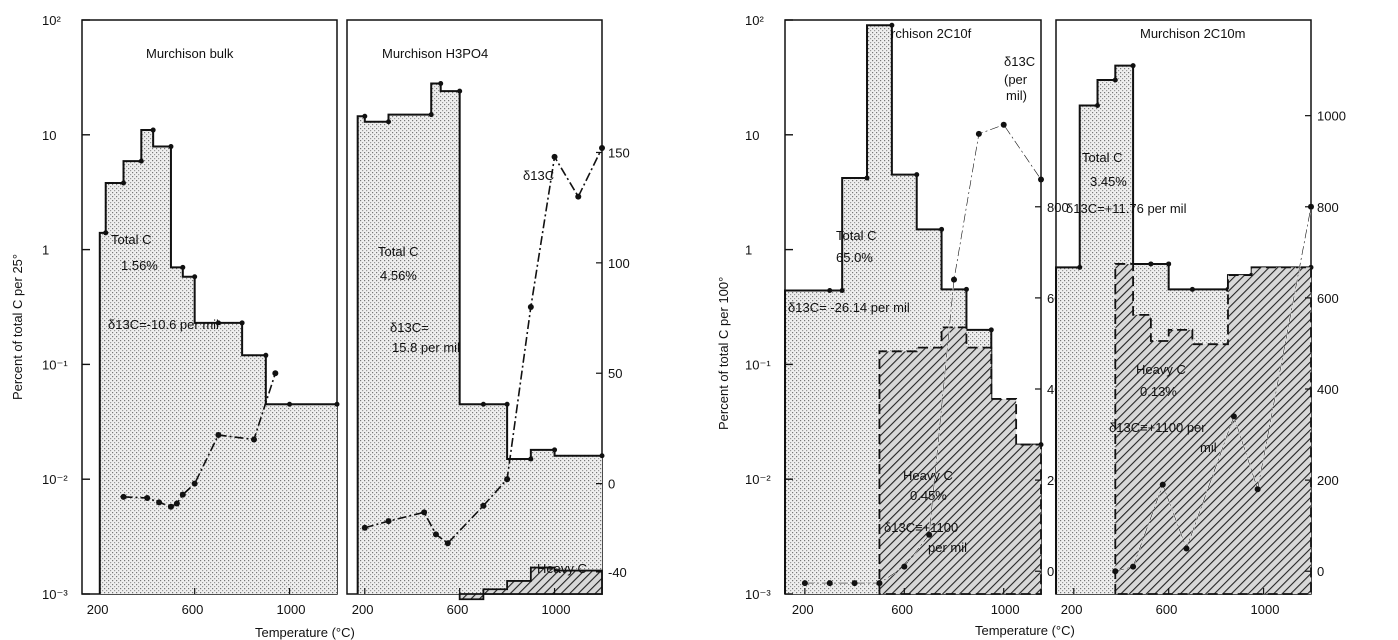 The width and height of the screenshot is (1398, 640). I want to click on annotation-delta13c-value: δ13C= -26.14 per mil, so click(849, 307).